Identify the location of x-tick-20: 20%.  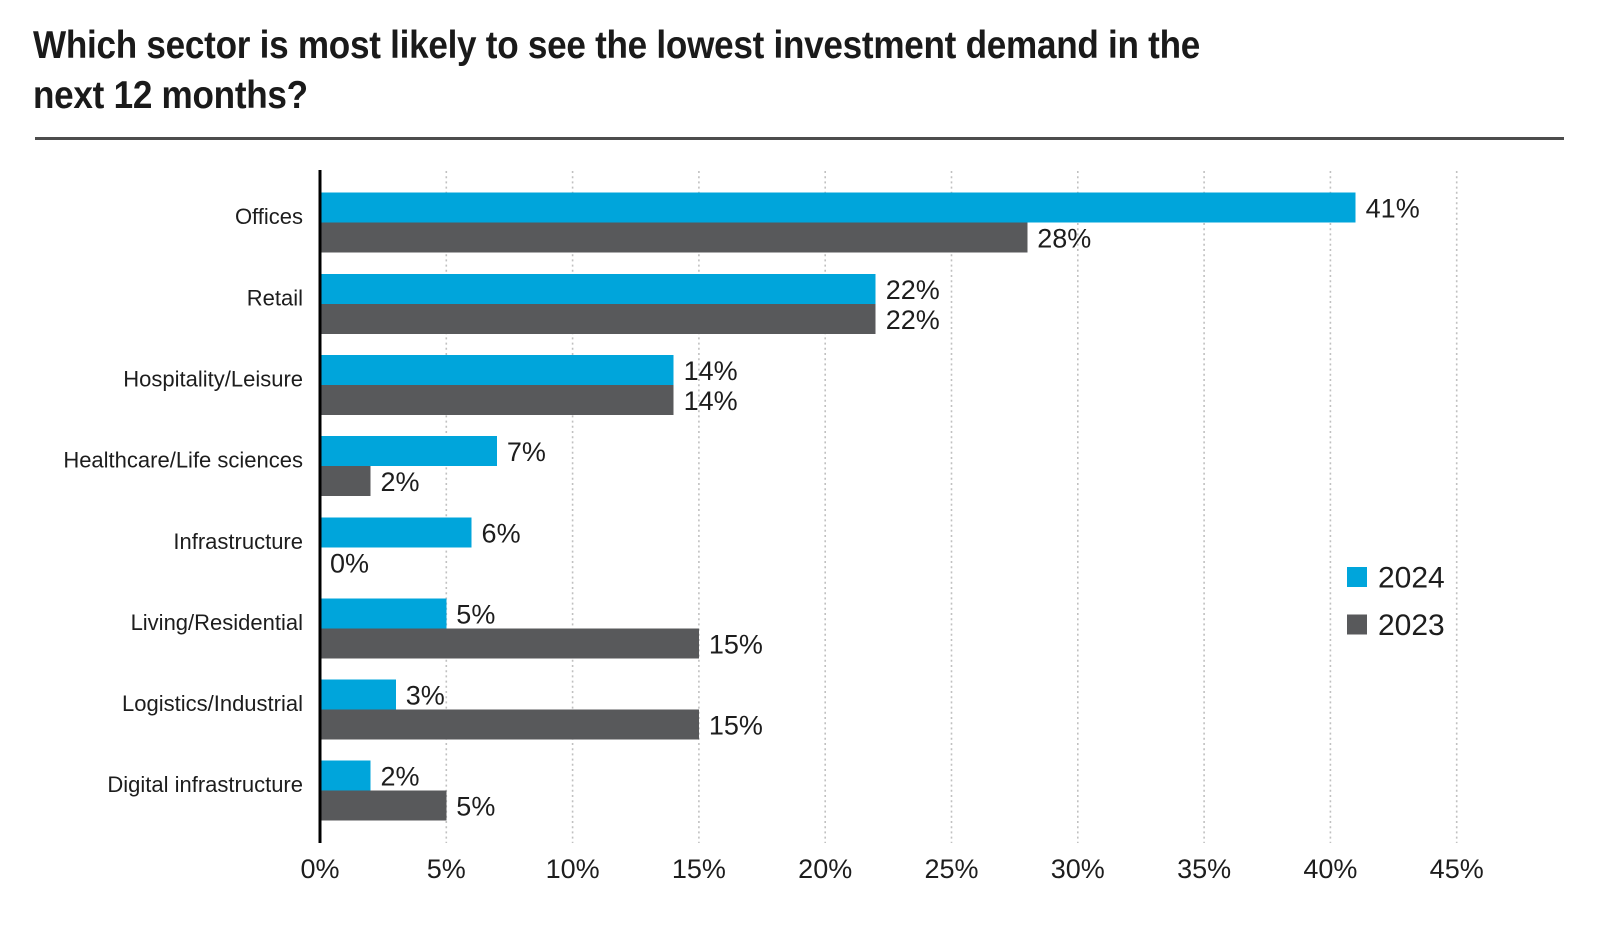
(825, 869).